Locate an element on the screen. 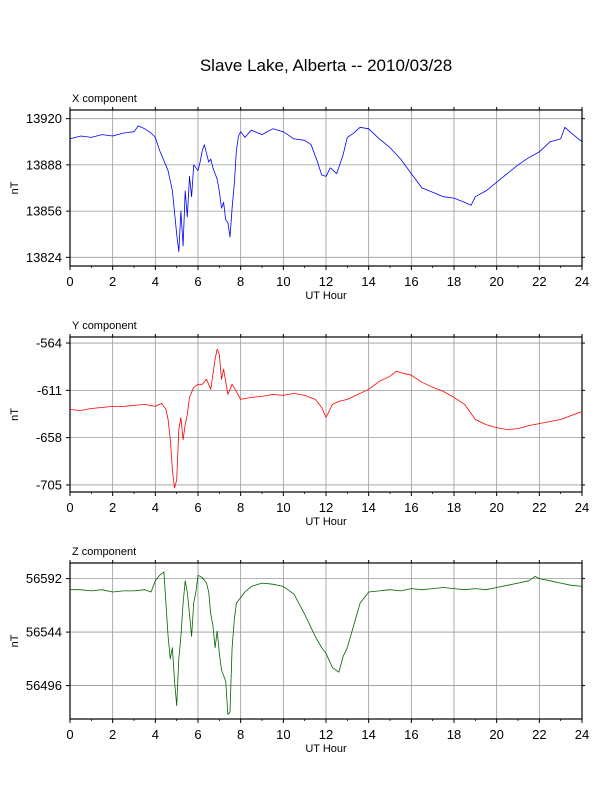 Image resolution: width=612 pixels, height=792 pixels. y-tick-label: -658 is located at coordinates (49, 437).